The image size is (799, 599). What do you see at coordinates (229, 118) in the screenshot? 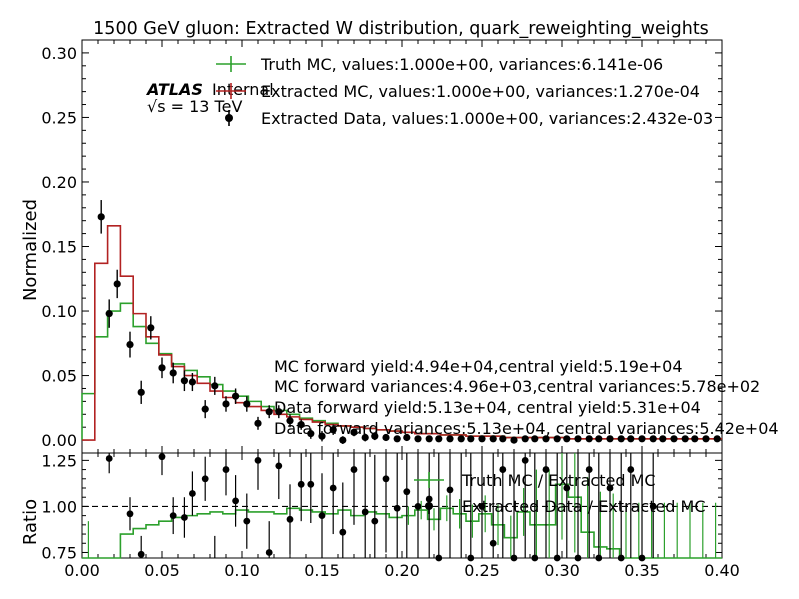
I see `legend-data-marker` at bounding box center [229, 118].